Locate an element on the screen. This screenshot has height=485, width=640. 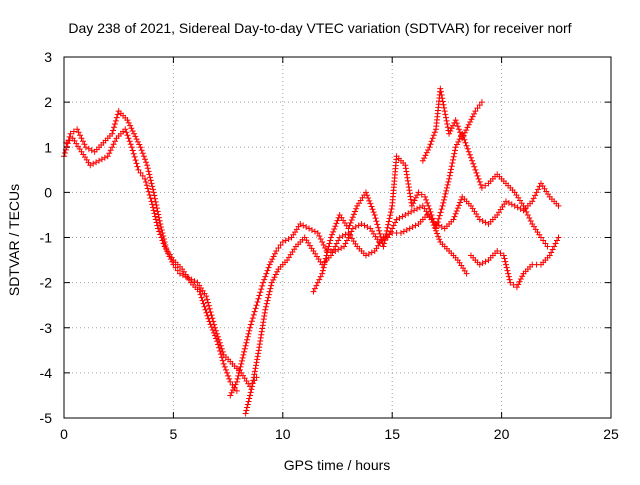
y-tick-label: 2 is located at coordinates (48, 102).